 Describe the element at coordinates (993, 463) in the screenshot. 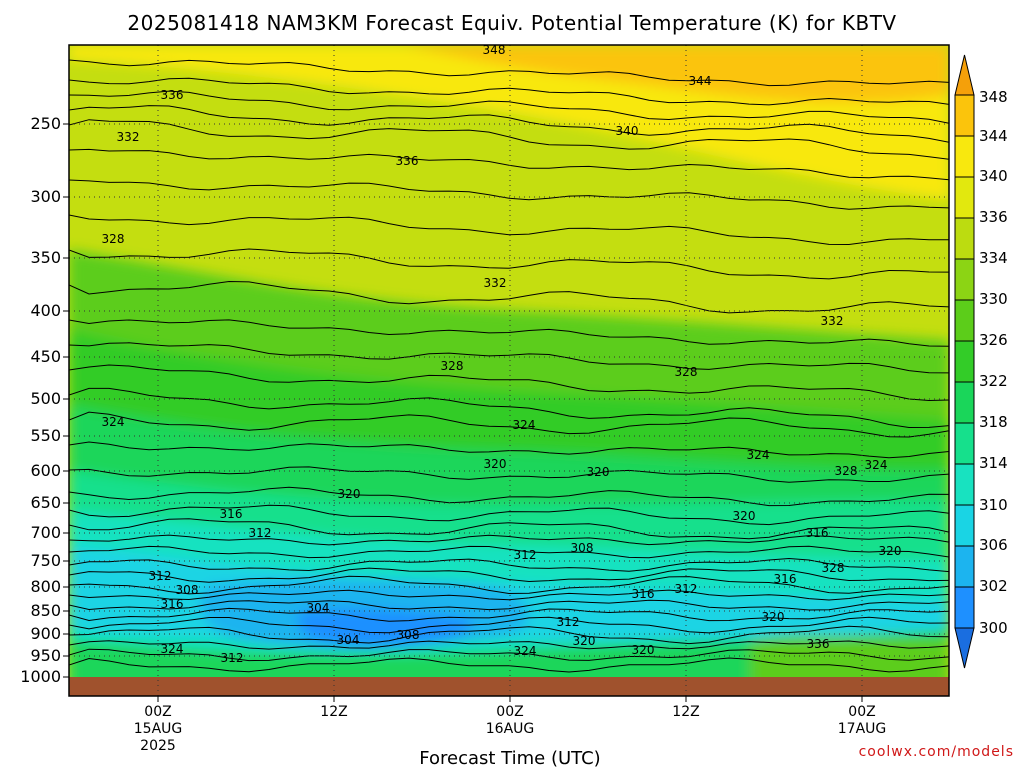

I see `colorbar-tick-label: 314` at that location.